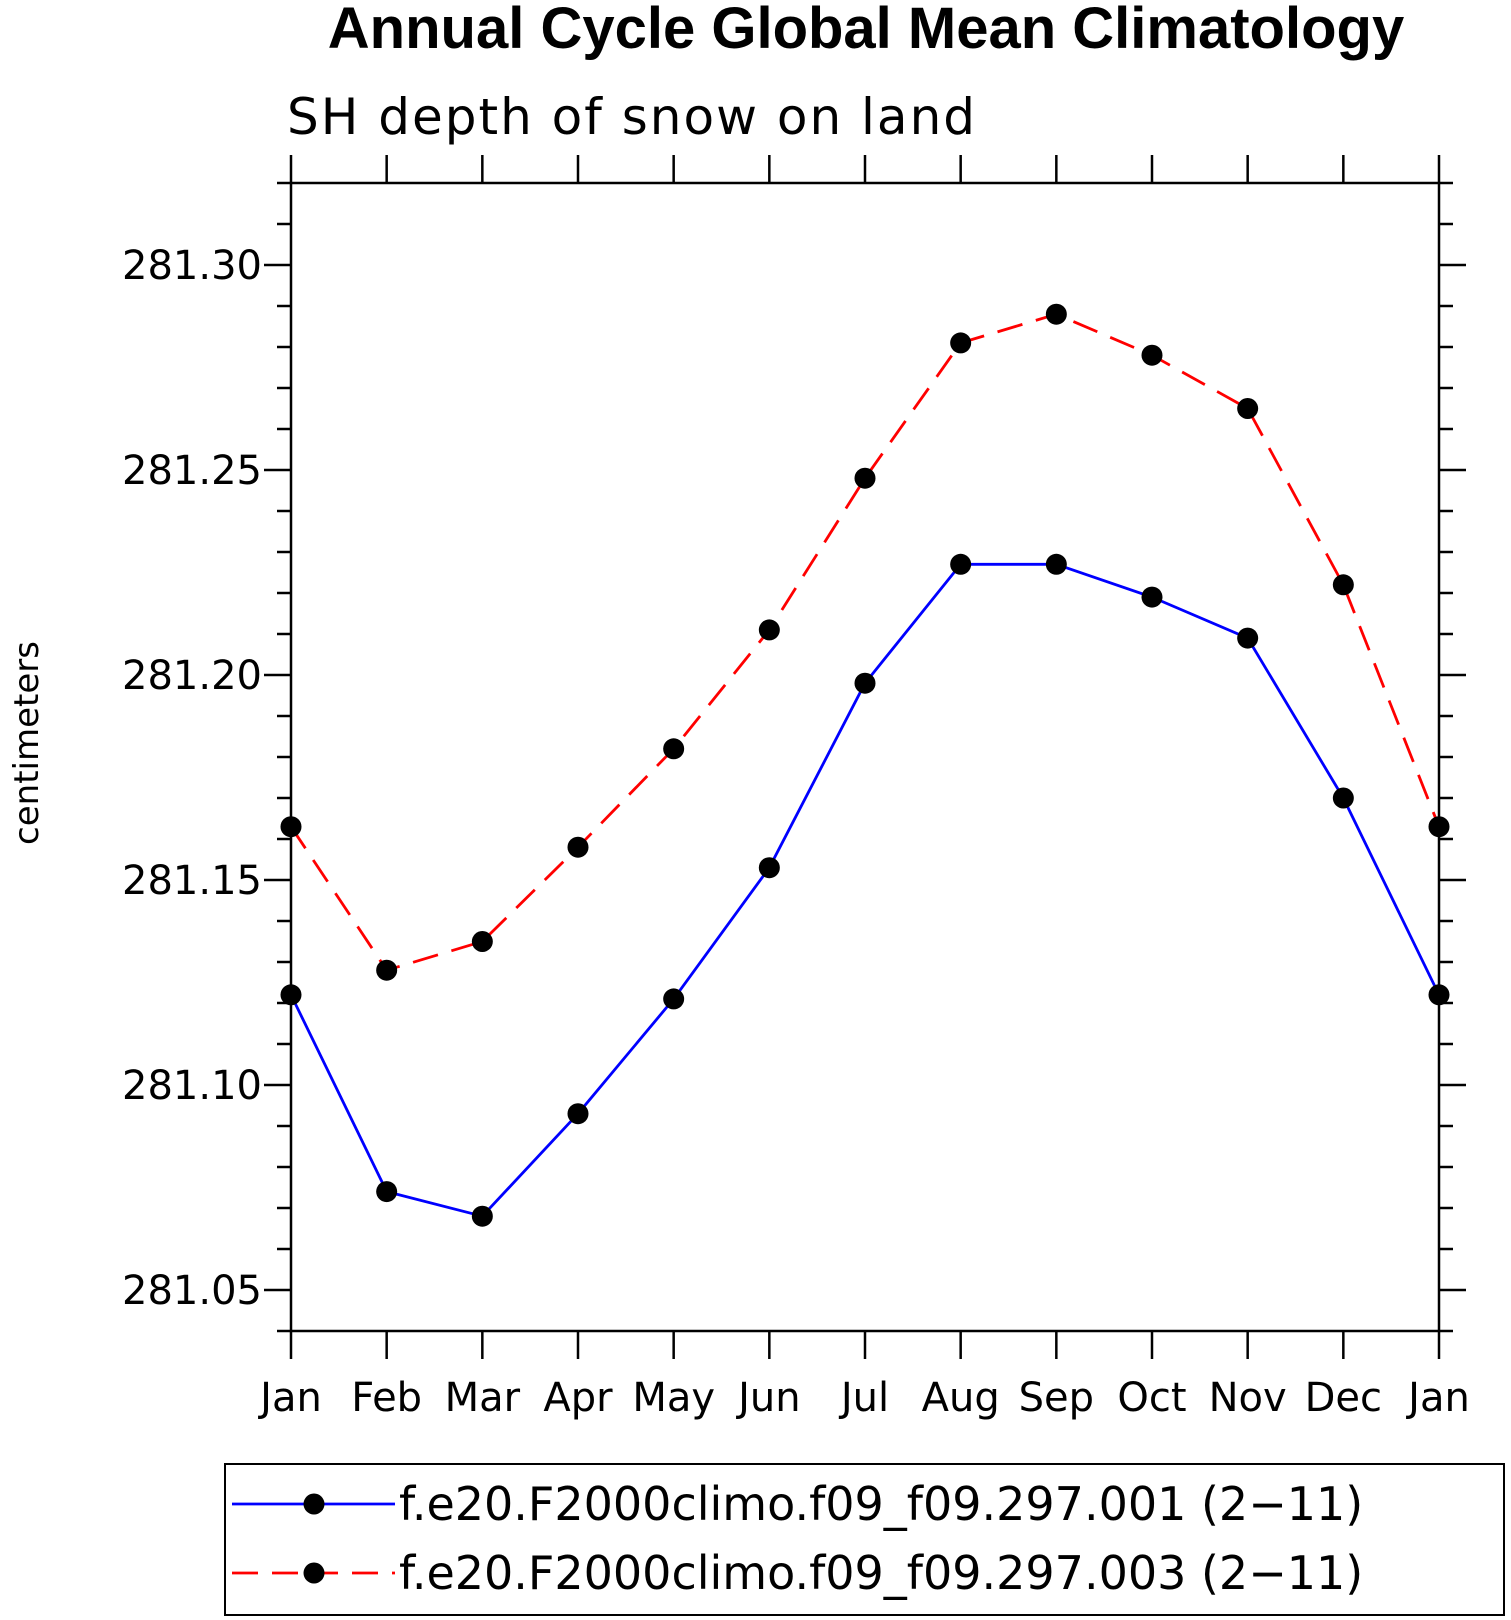 The height and width of the screenshot is (1620, 1511). I want to click on legend-label-2: f.e20.F2000climo.f09_f09.297.003 (2−11), so click(881, 1573).